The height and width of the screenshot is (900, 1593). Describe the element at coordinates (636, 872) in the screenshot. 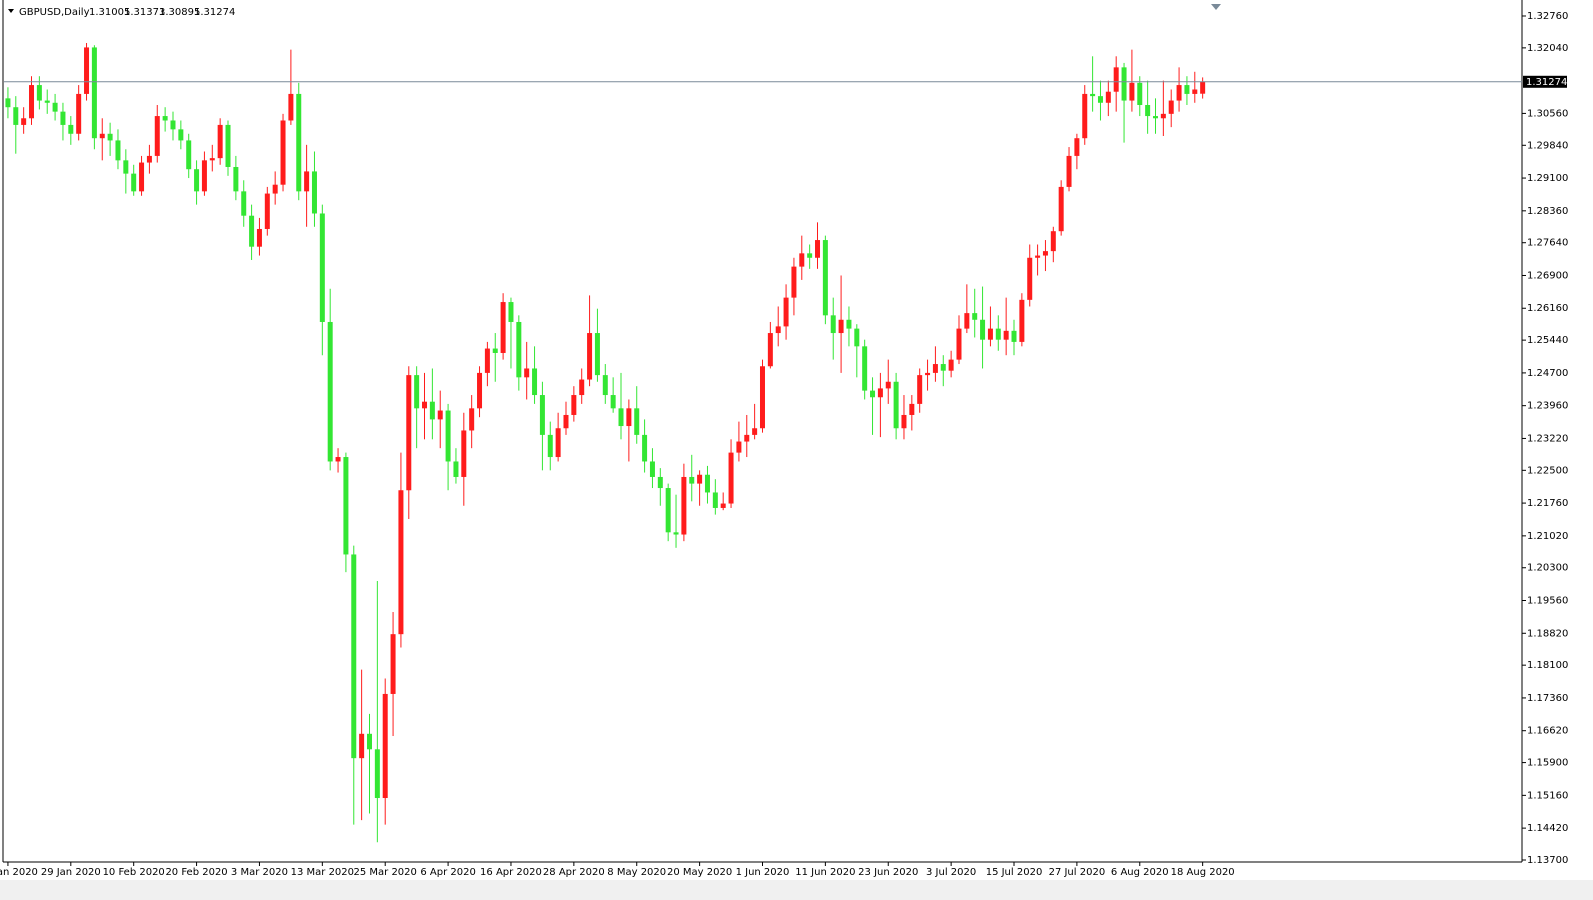

I see `x-tick-label: 8 May 2020` at that location.